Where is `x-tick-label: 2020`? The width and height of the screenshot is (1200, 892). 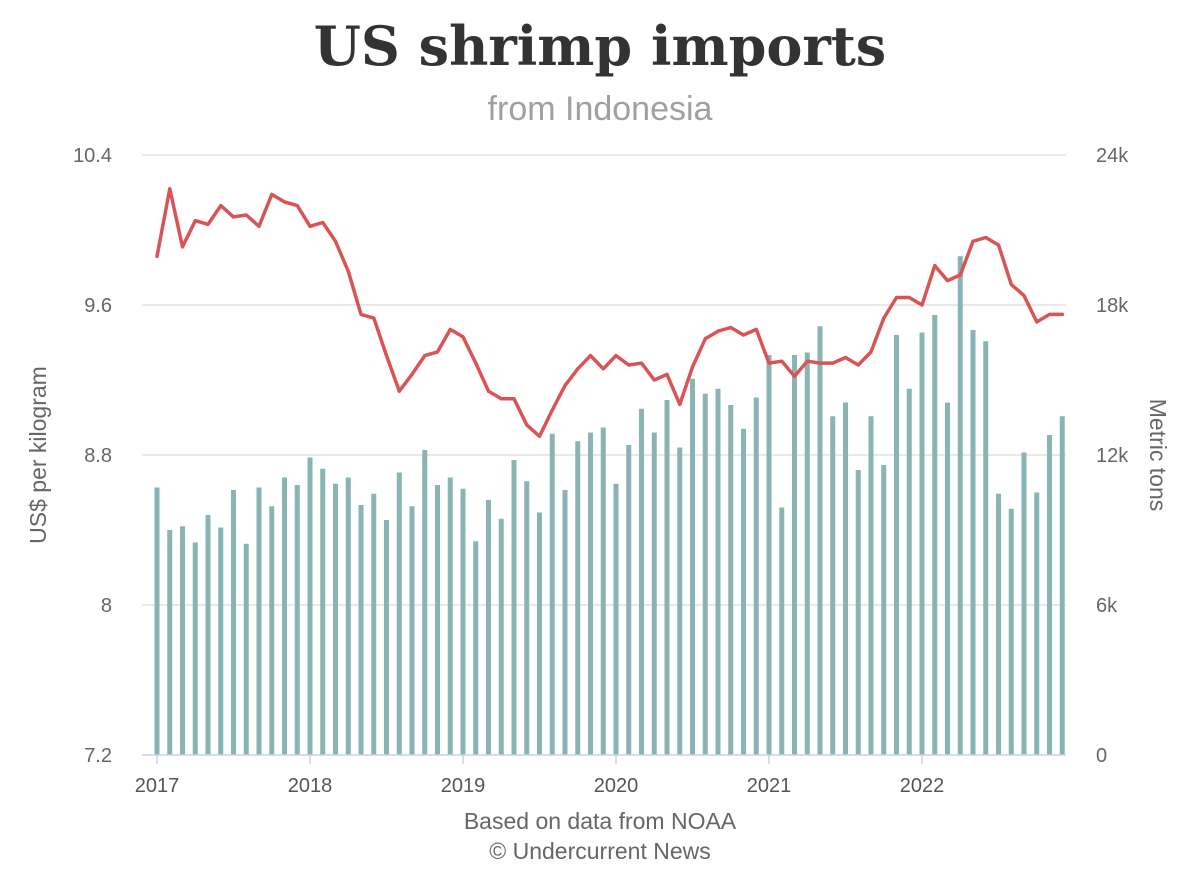
x-tick-label: 2020 is located at coordinates (616, 786).